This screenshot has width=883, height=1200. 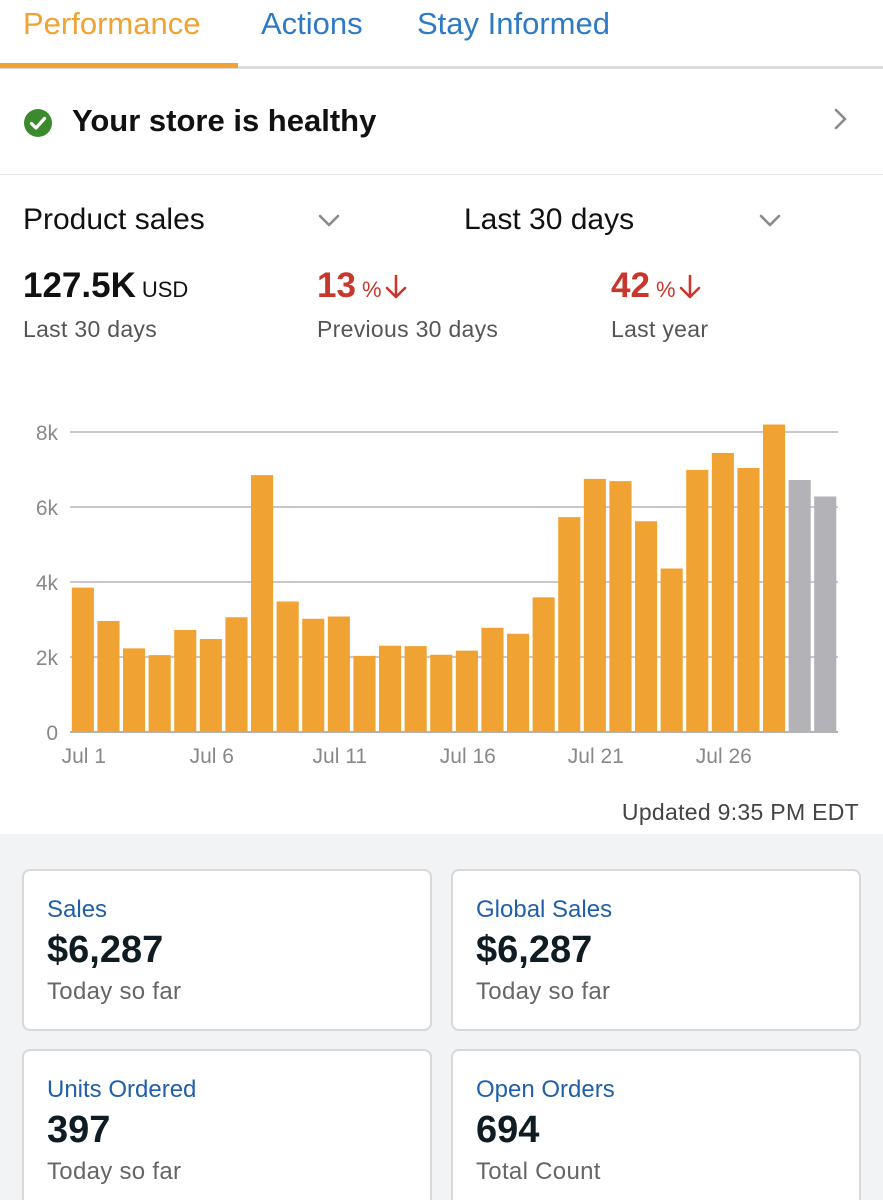 I want to click on card-open-orders: Open Orders 694 Total Count, so click(x=656, y=1124).